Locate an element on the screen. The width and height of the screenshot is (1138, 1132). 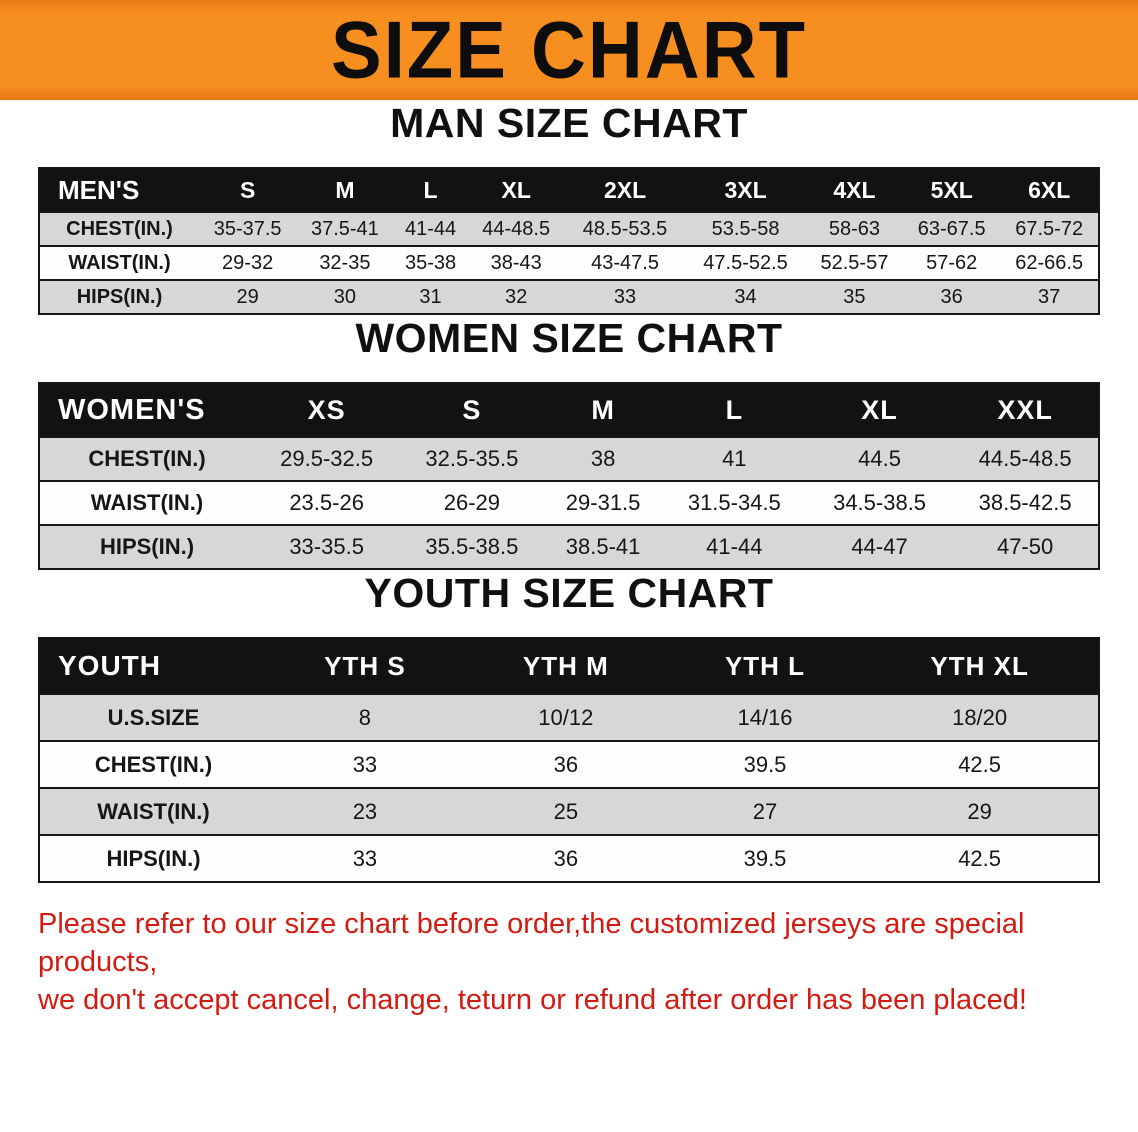
size-value: 32 is located at coordinates (516, 296).